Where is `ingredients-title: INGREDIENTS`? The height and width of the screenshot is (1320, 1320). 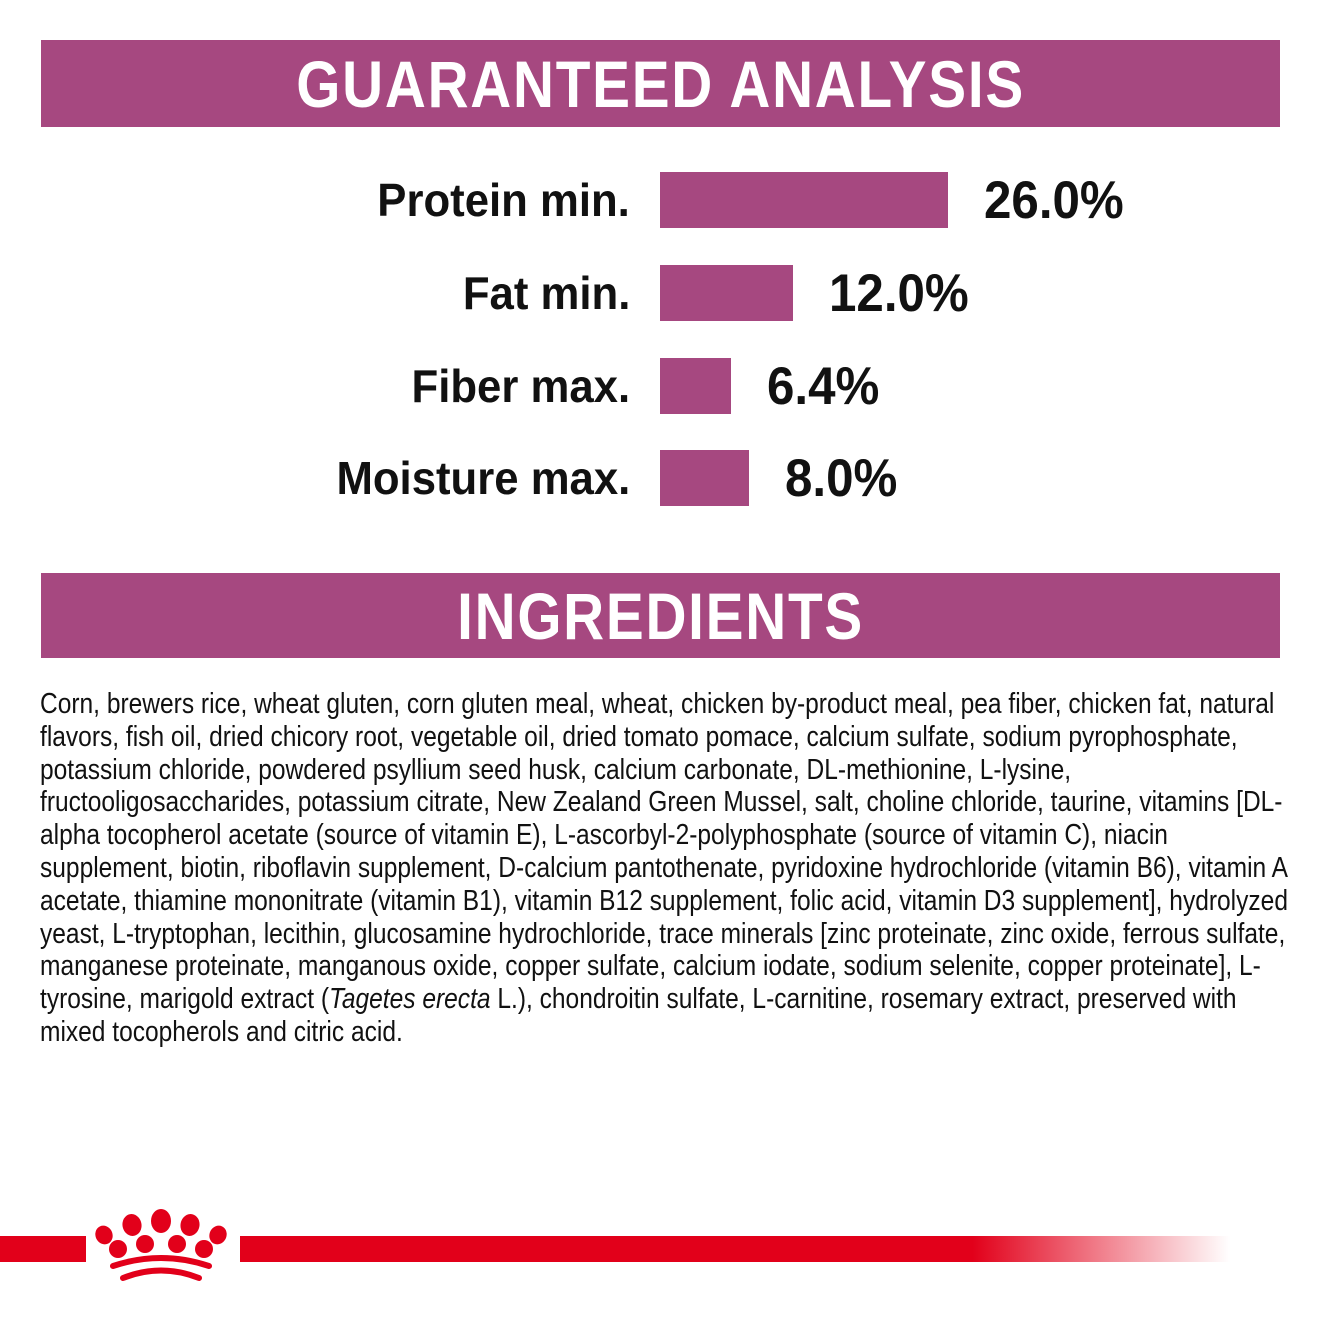
ingredients-title: INGREDIENTS is located at coordinates (660, 615).